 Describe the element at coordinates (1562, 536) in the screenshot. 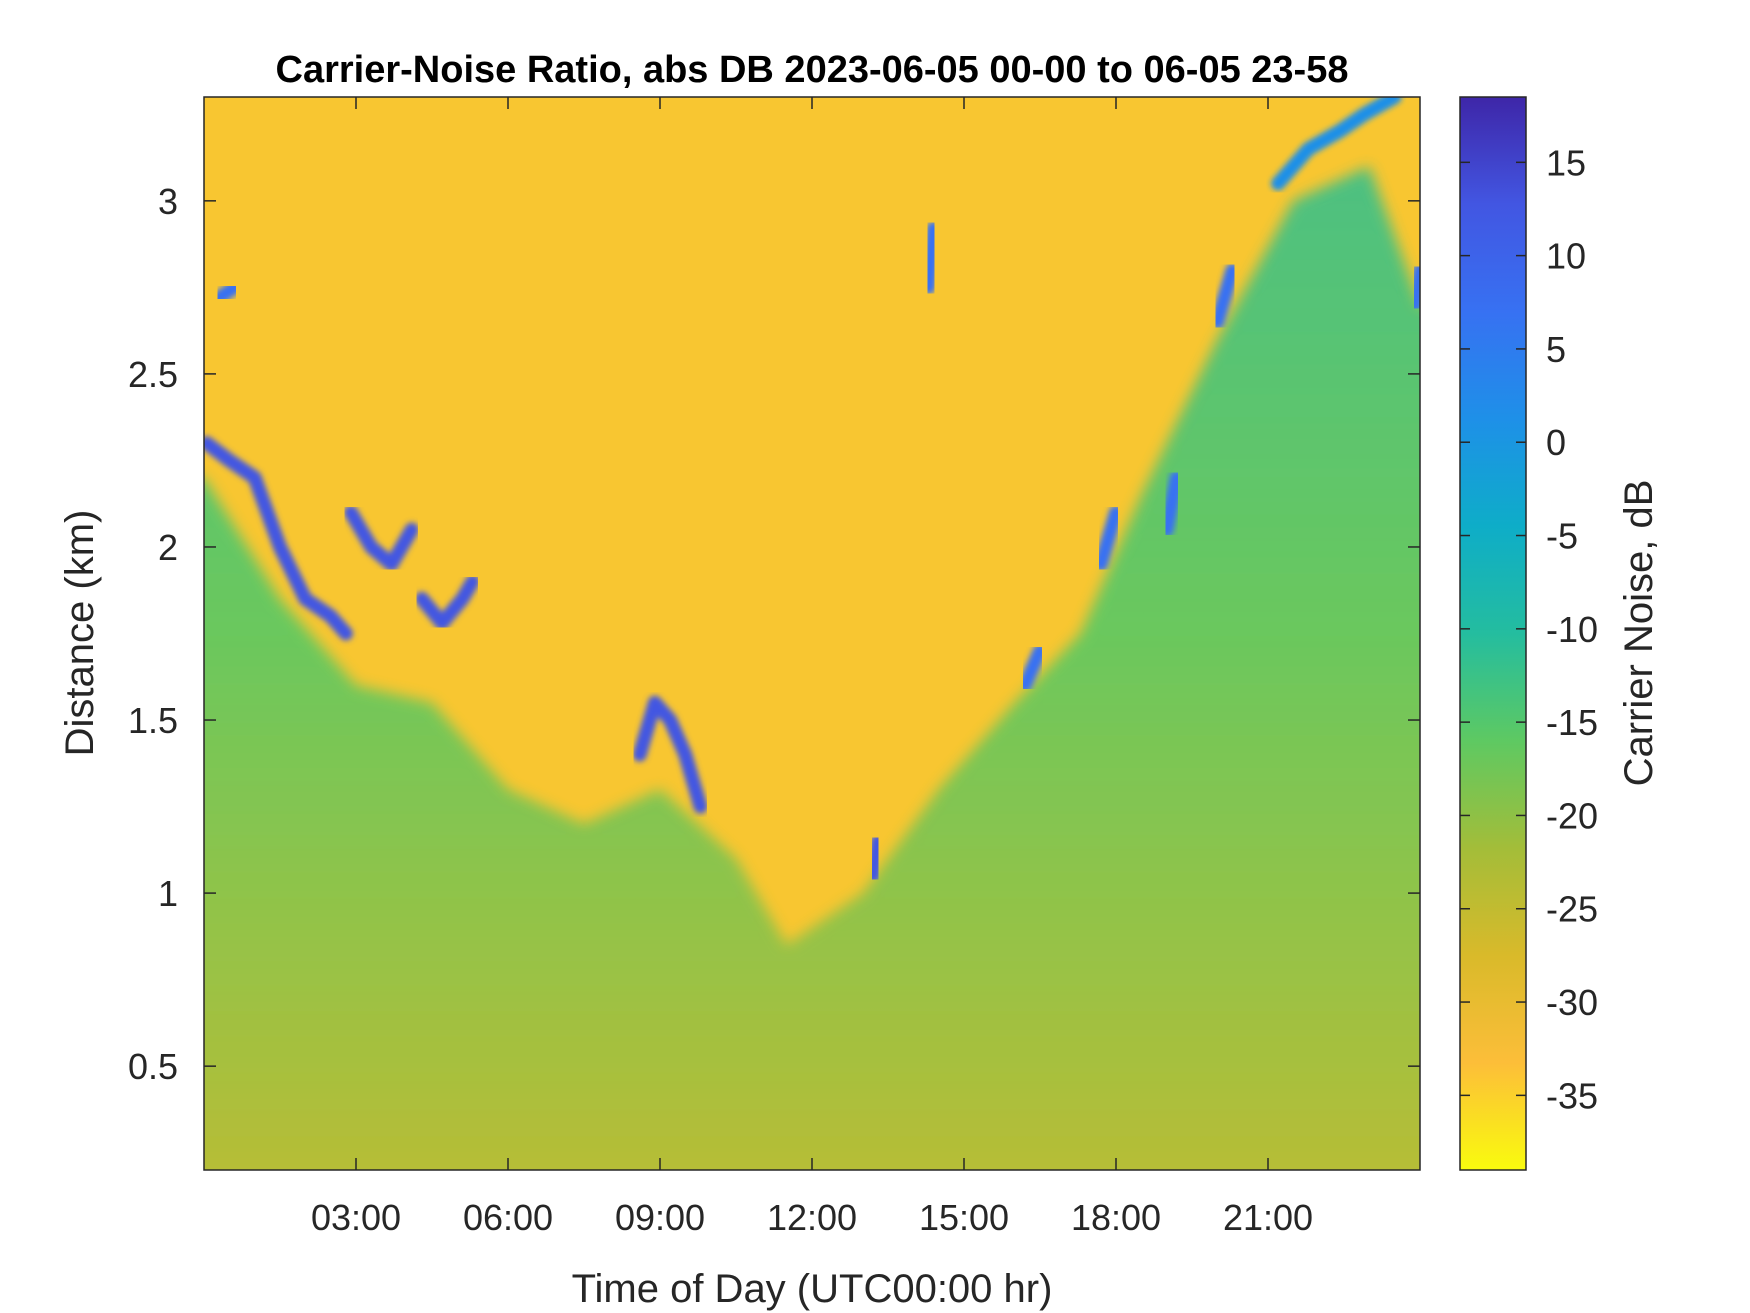

I see `colorbar-tick-label: -5` at that location.